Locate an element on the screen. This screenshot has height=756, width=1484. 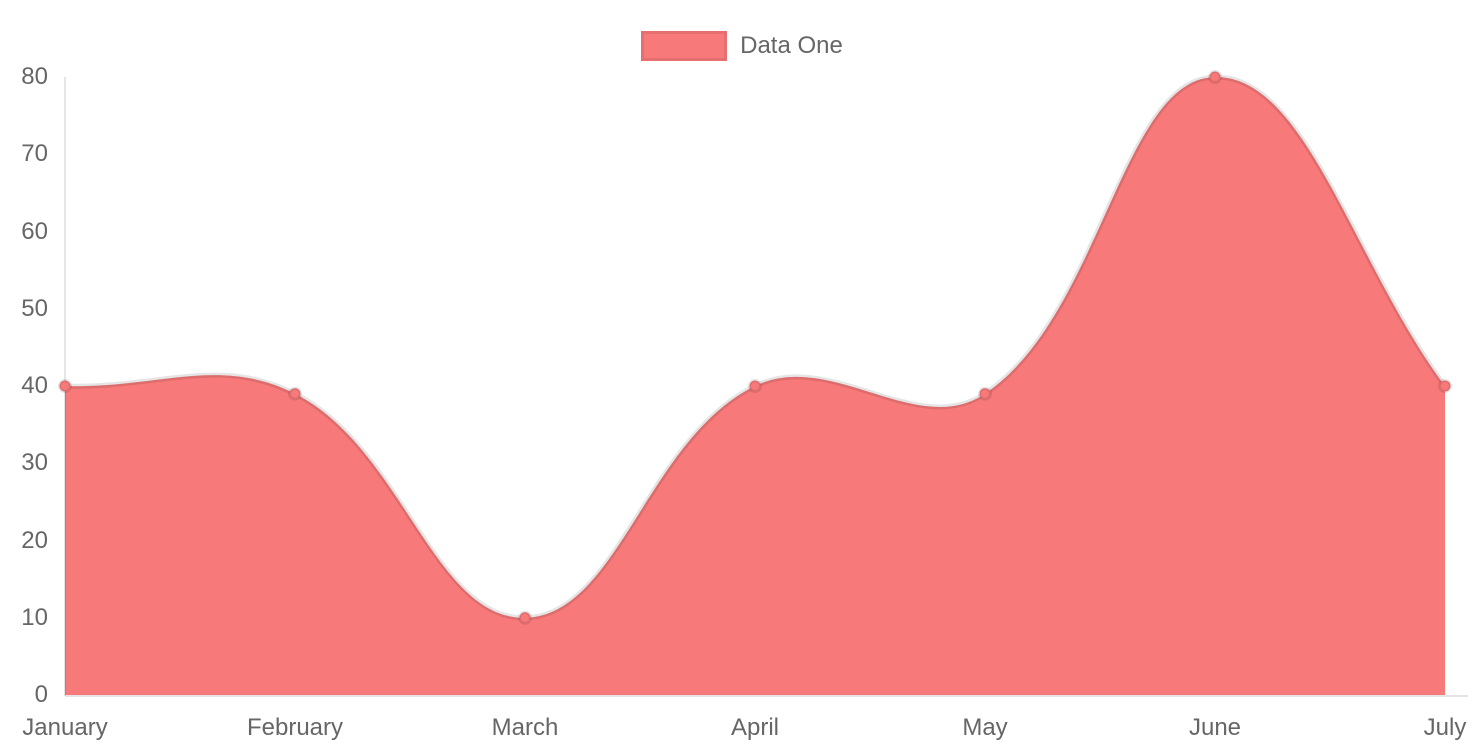
data-point-january is located at coordinates (65, 386).